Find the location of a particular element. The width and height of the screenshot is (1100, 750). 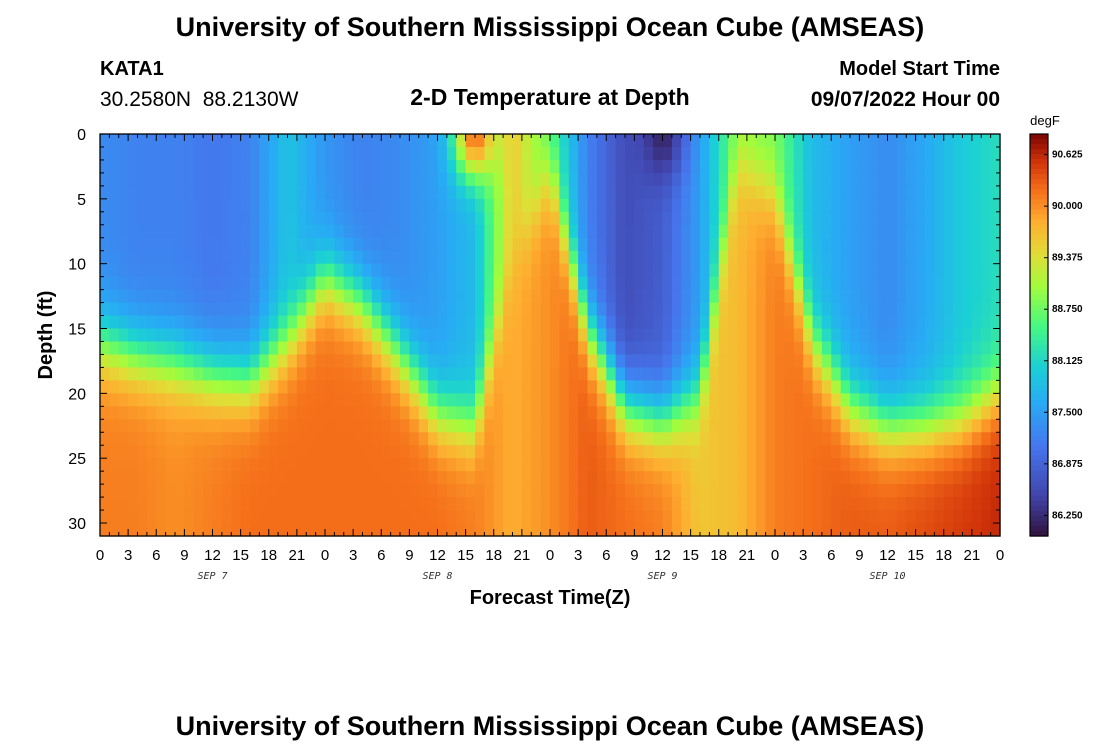

x-tick-label: 12 is located at coordinates (212, 555).